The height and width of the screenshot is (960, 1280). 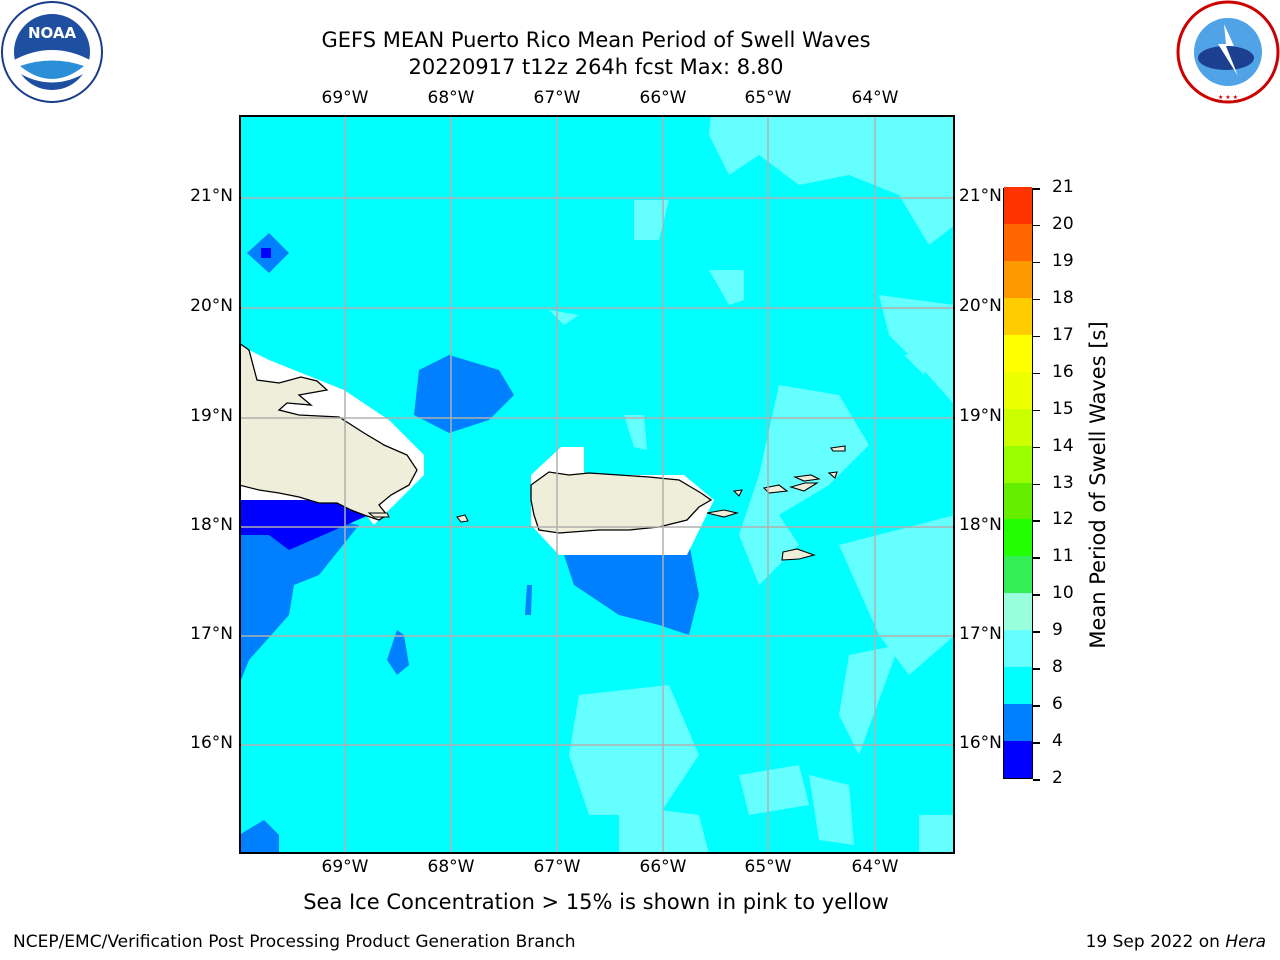 What do you see at coordinates (1063, 408) in the screenshot?
I see `colorbar-tick-label: 15` at bounding box center [1063, 408].